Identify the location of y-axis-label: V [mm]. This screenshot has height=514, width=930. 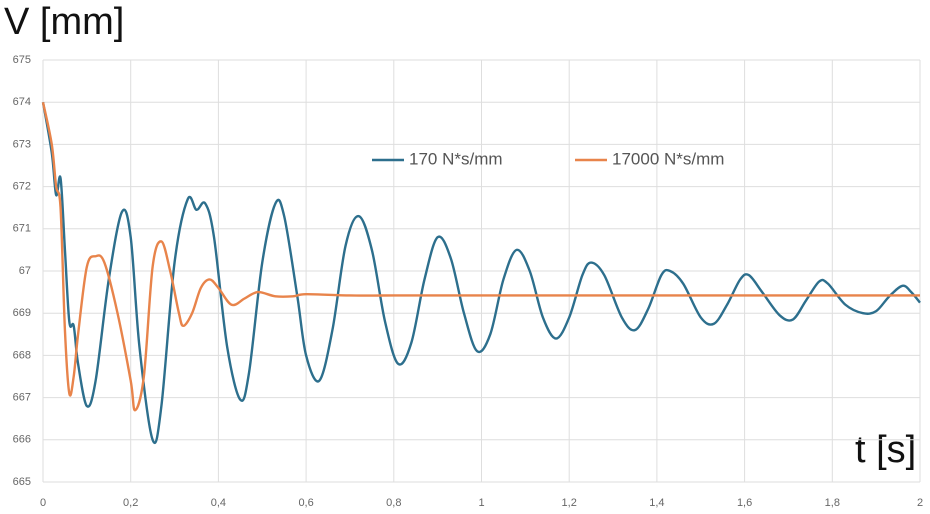
(64, 22).